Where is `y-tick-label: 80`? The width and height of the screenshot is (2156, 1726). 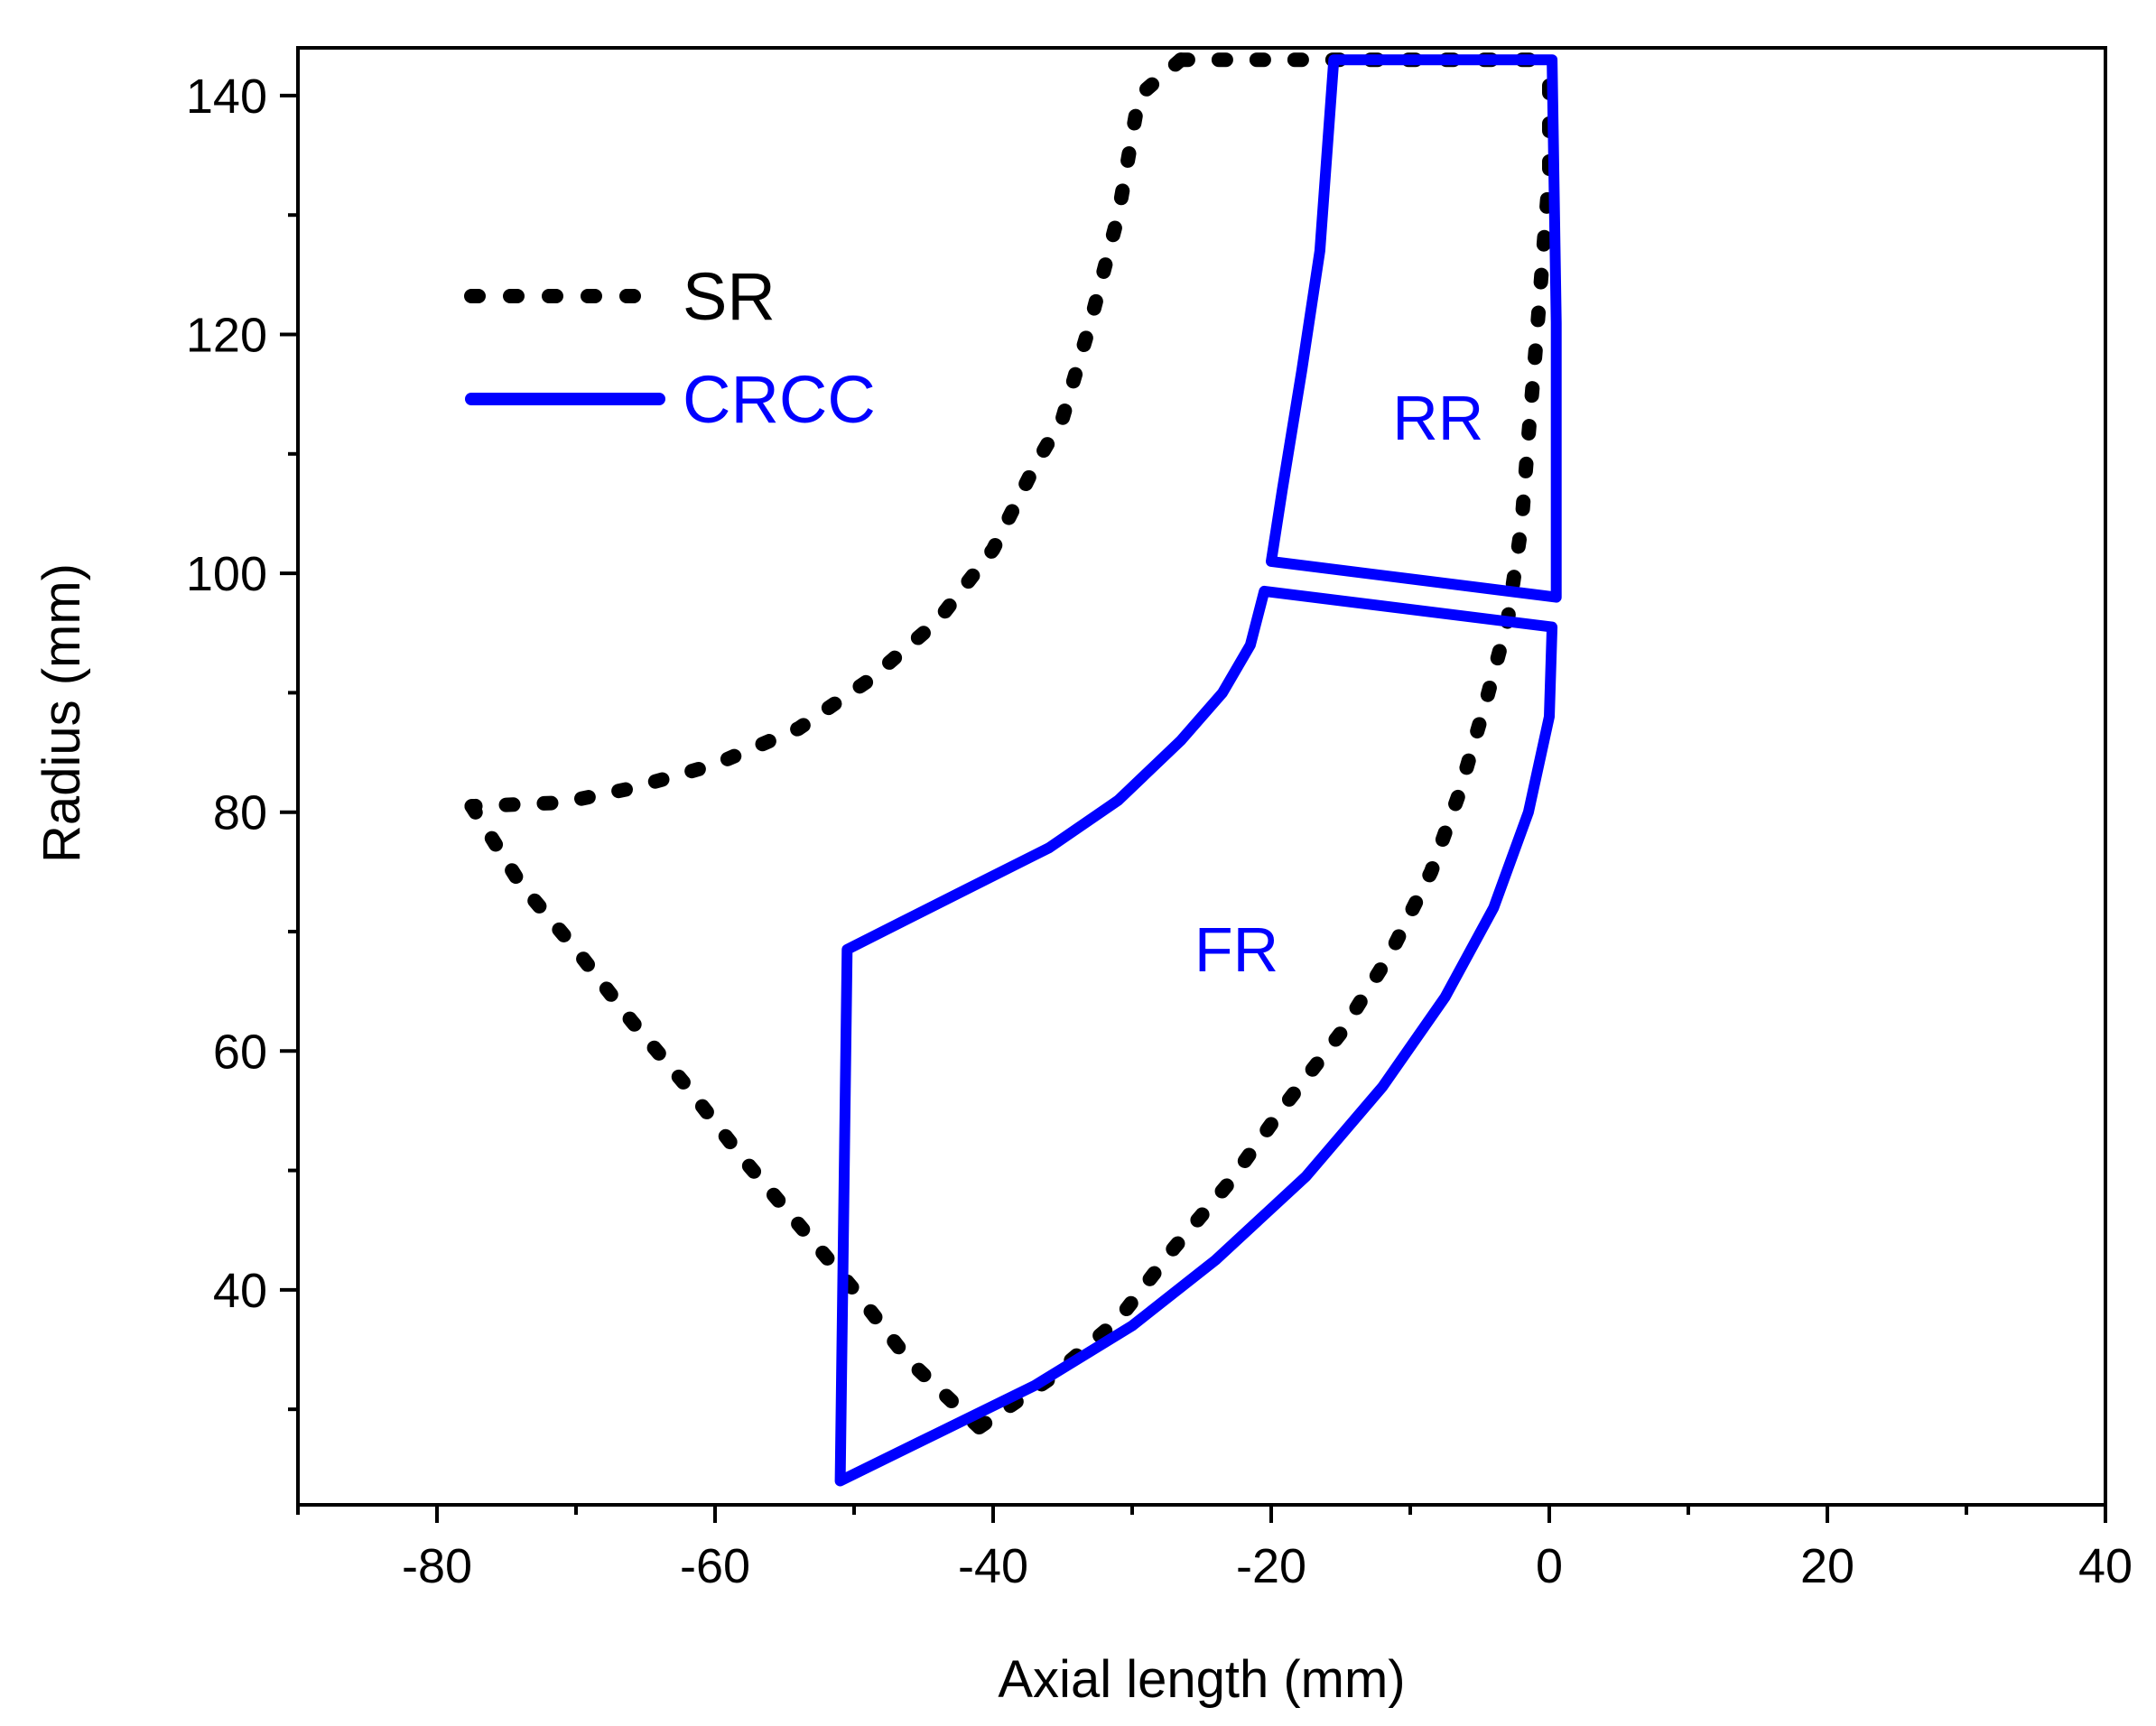 y-tick-label: 80 is located at coordinates (240, 813).